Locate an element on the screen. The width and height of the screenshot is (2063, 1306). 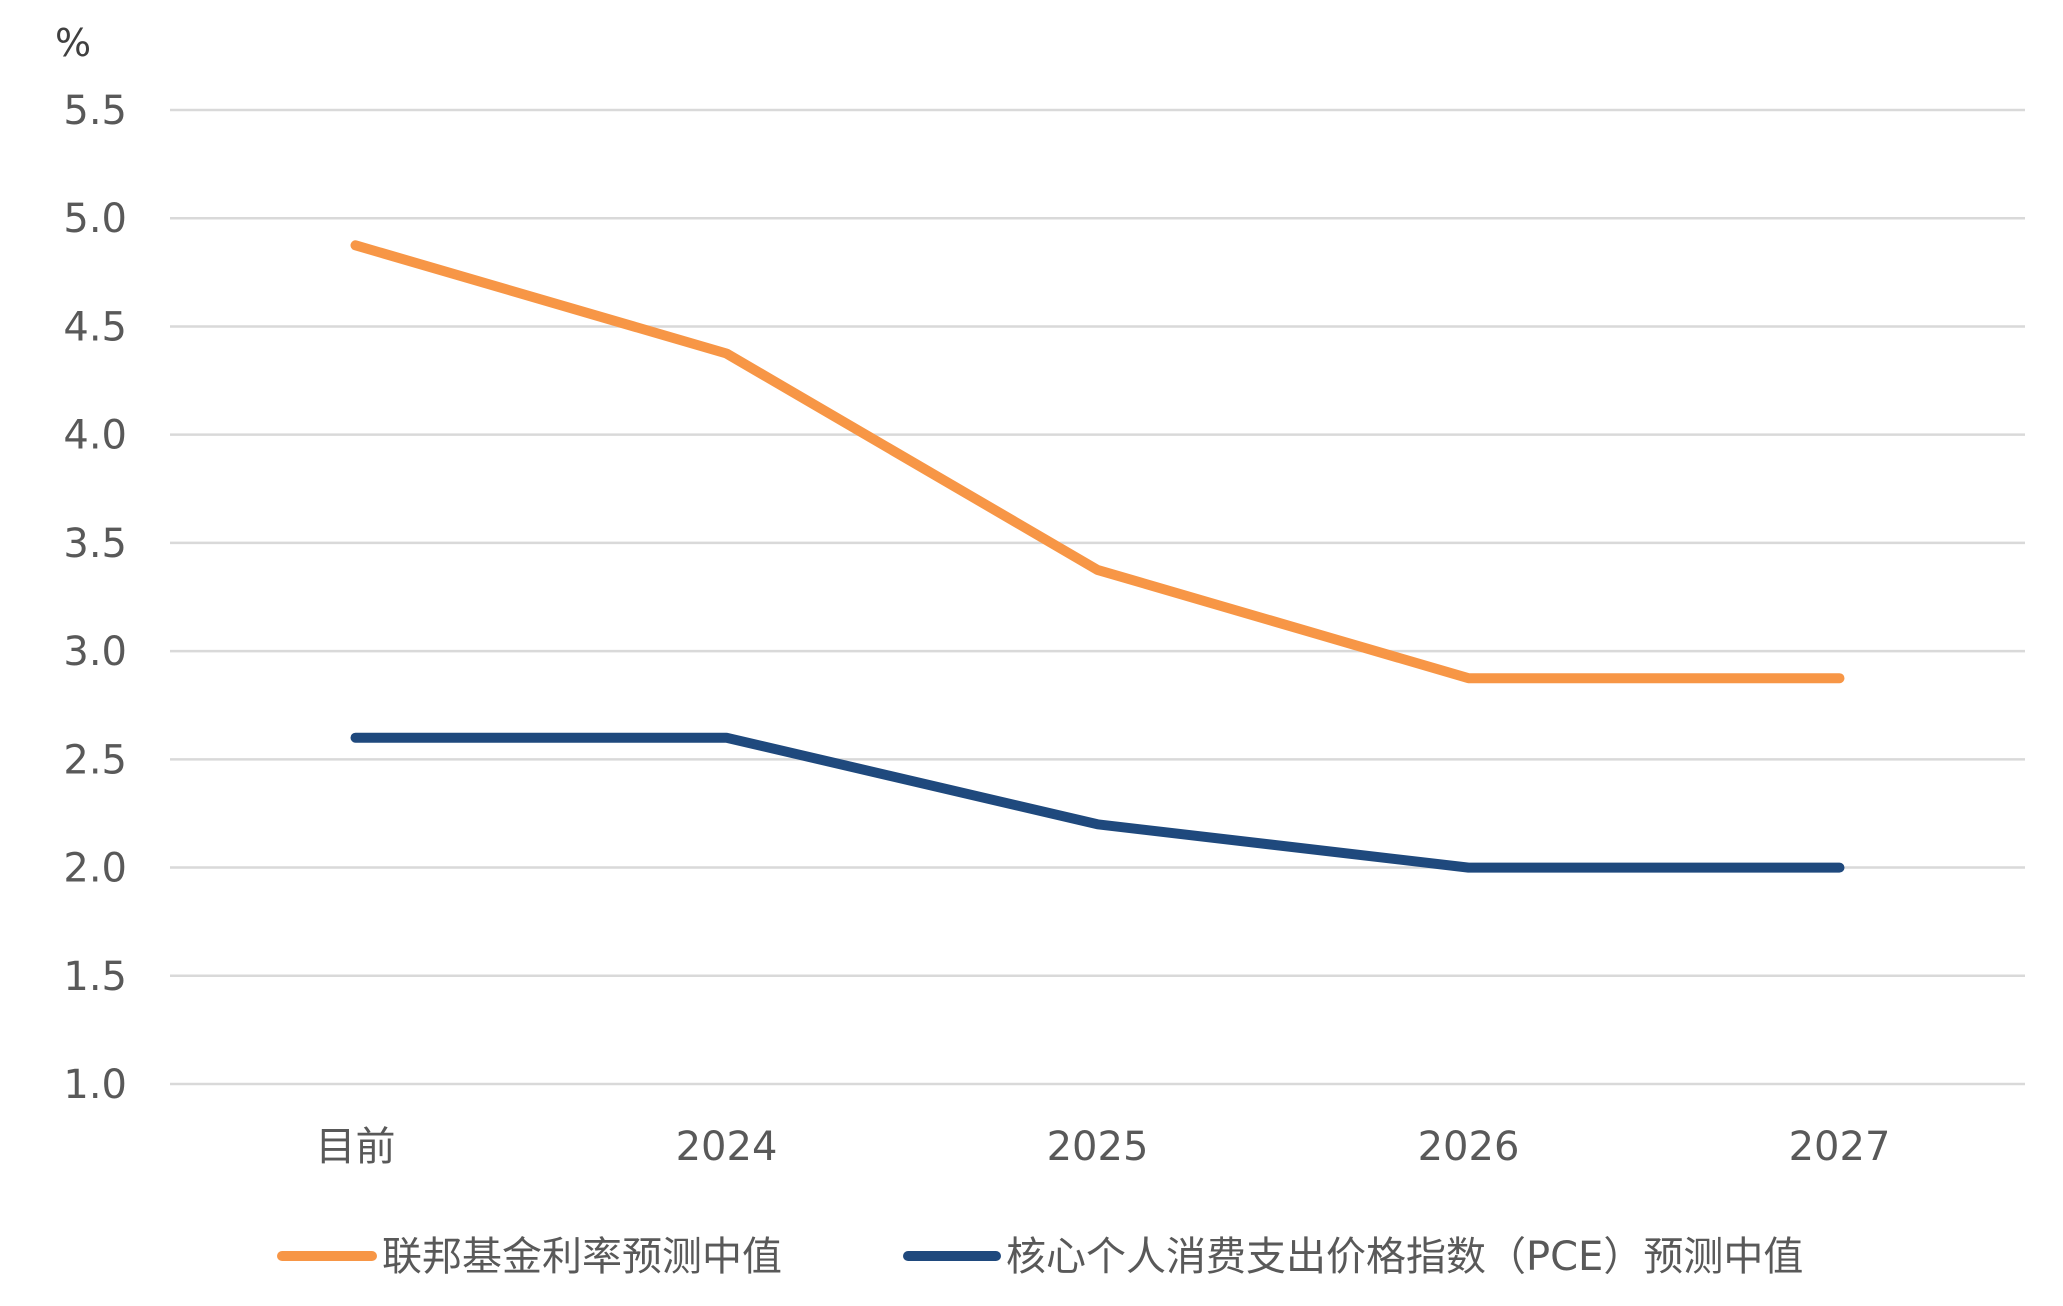
x-tick-label: 2026 is located at coordinates (1469, 1147).